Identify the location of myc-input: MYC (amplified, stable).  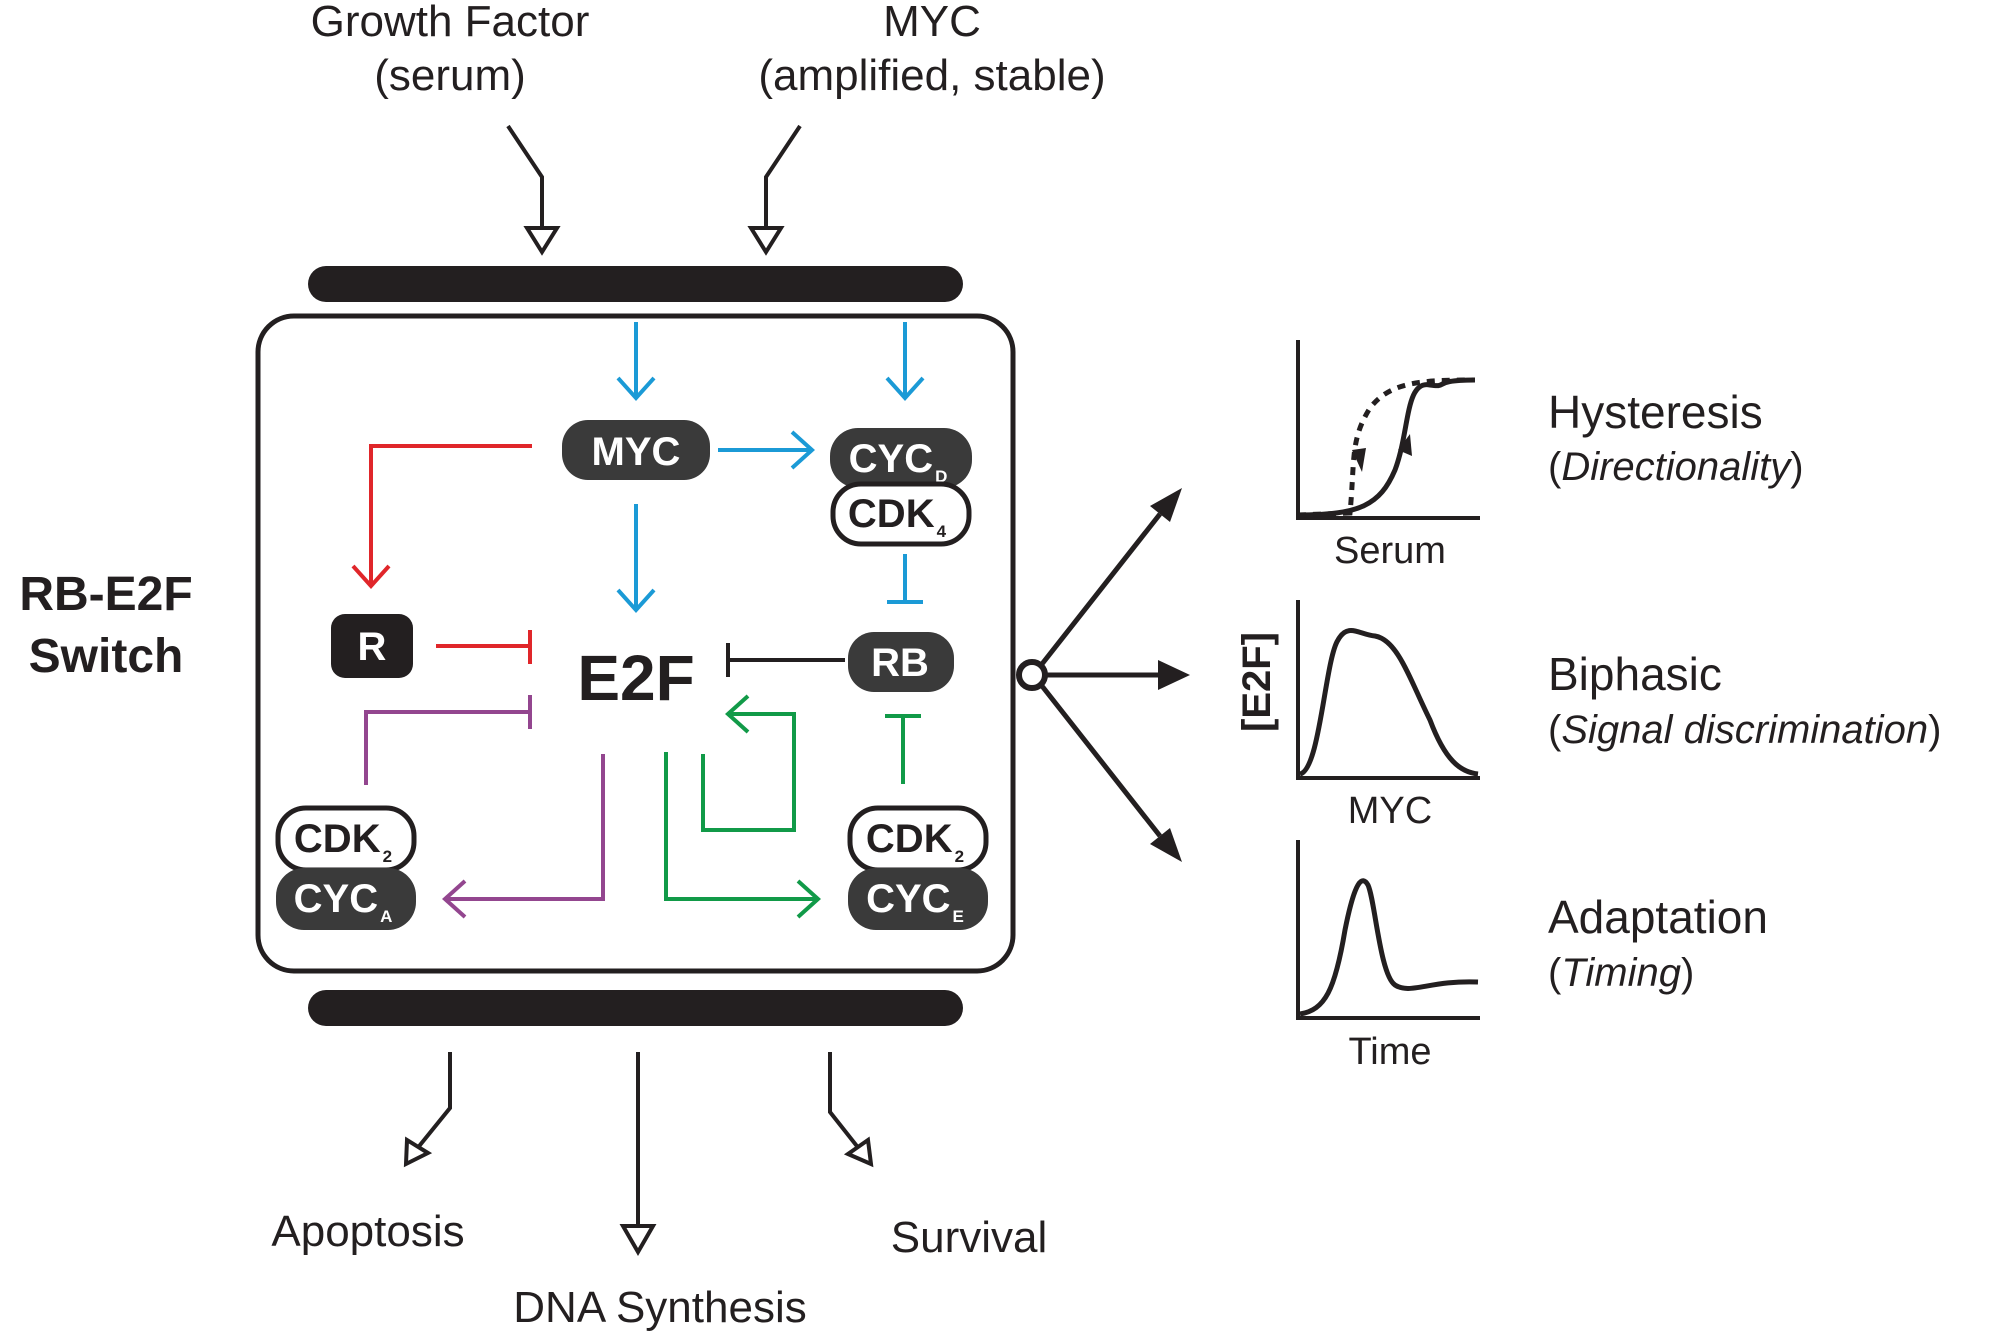
(926, 128).